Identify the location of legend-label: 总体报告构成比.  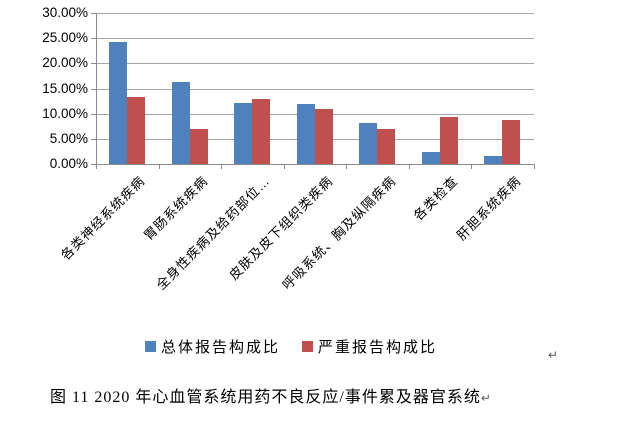
(221, 347).